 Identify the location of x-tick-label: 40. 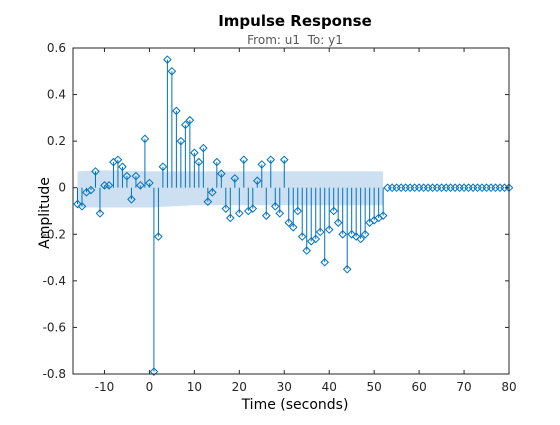
(329, 387).